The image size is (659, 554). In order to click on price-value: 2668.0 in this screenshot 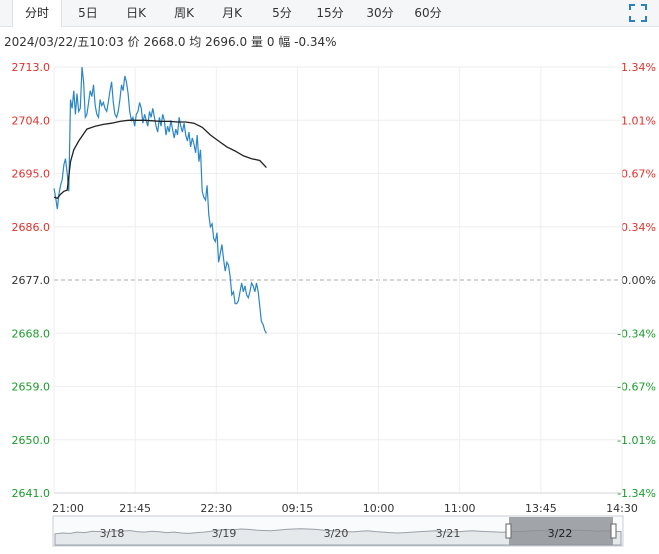, I will do `click(164, 42)`.